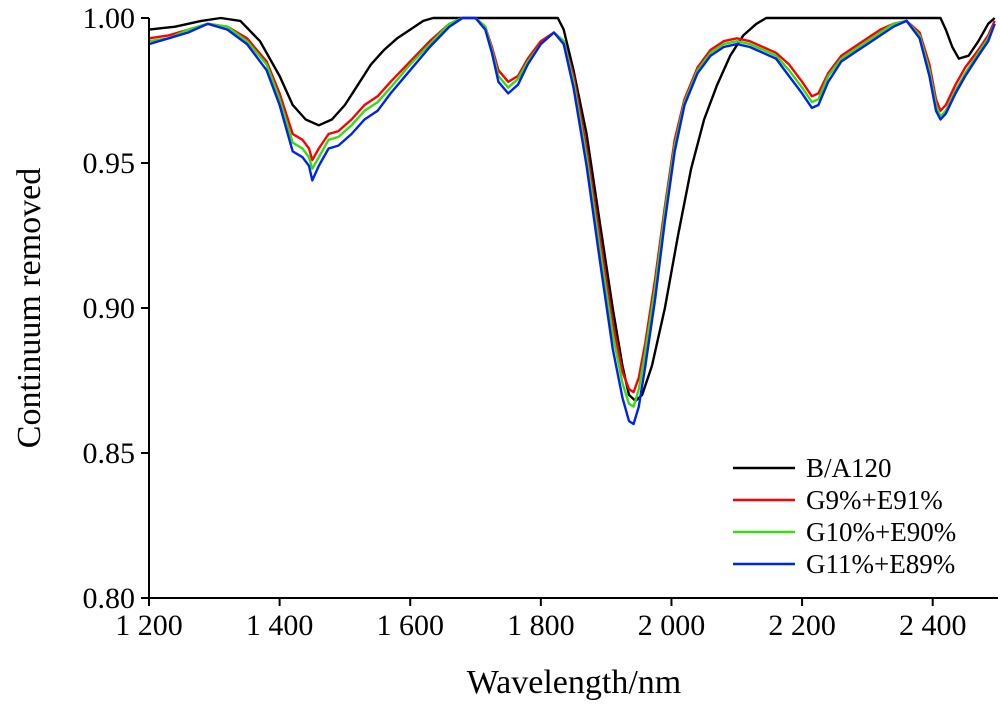 The width and height of the screenshot is (1000, 705). Describe the element at coordinates (849, 468) in the screenshot. I see `legend-label-1: B/A120` at that location.